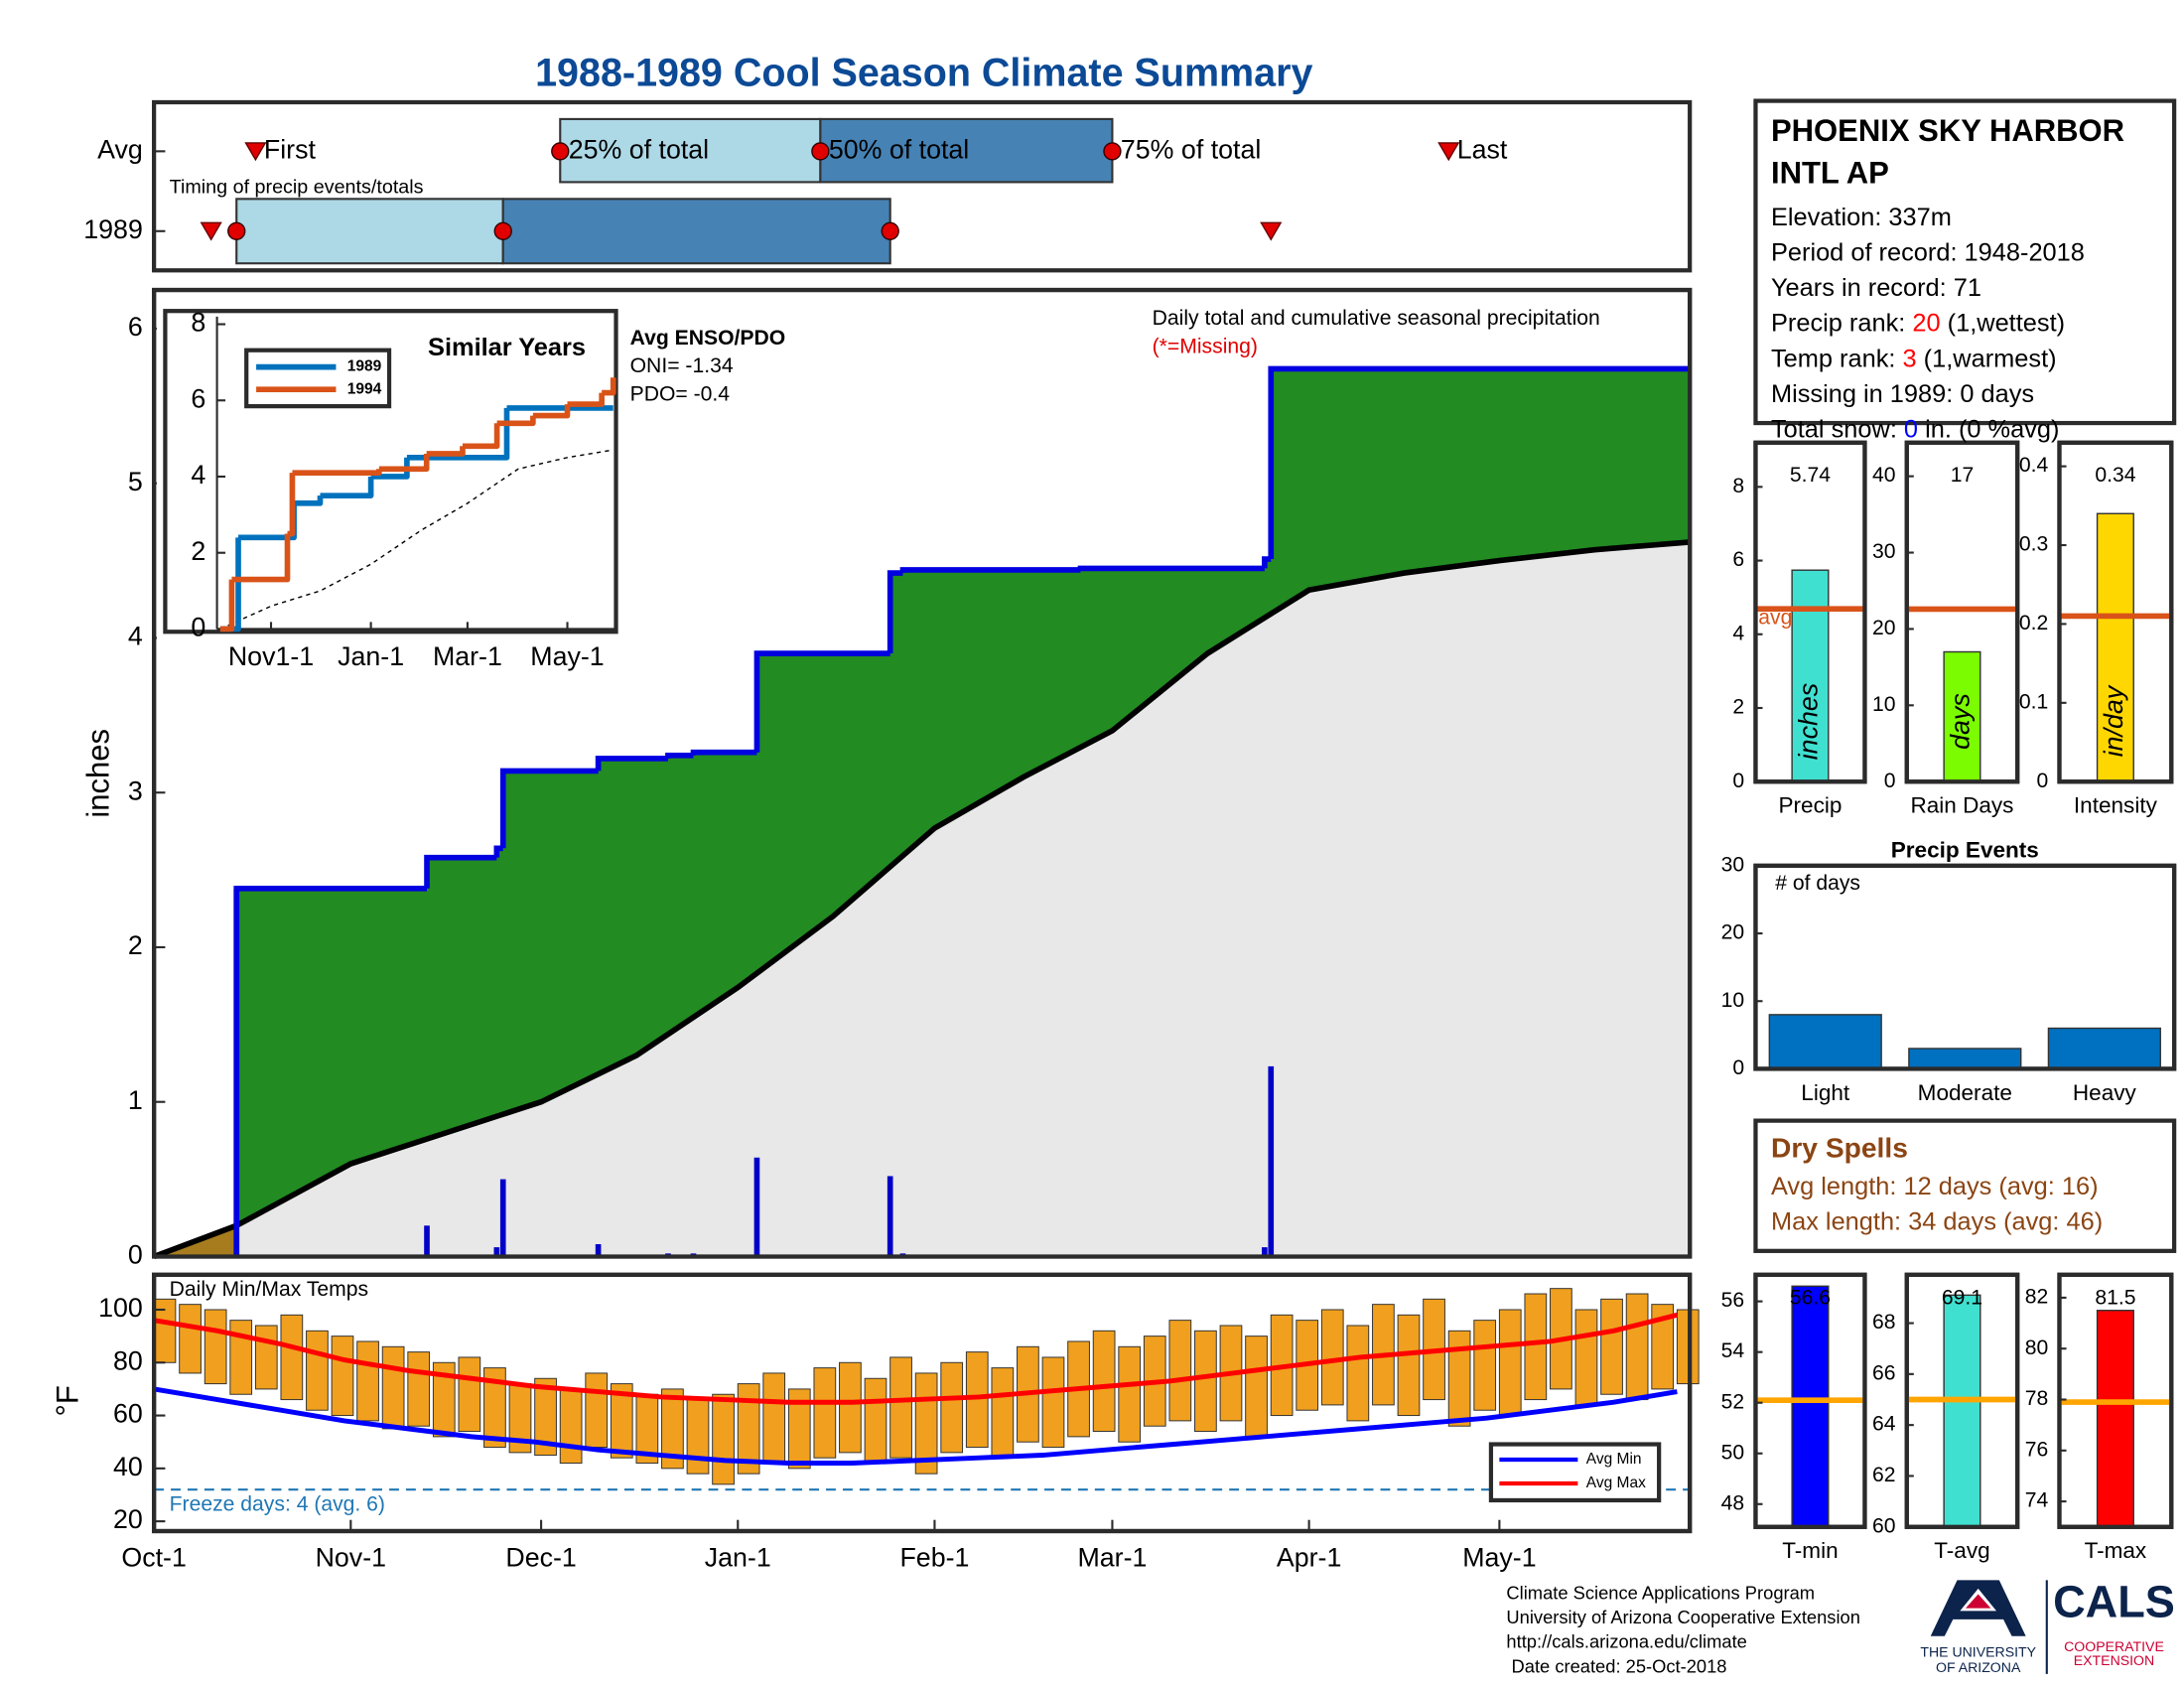  I want to click on unit-label: days, so click(1961, 721).